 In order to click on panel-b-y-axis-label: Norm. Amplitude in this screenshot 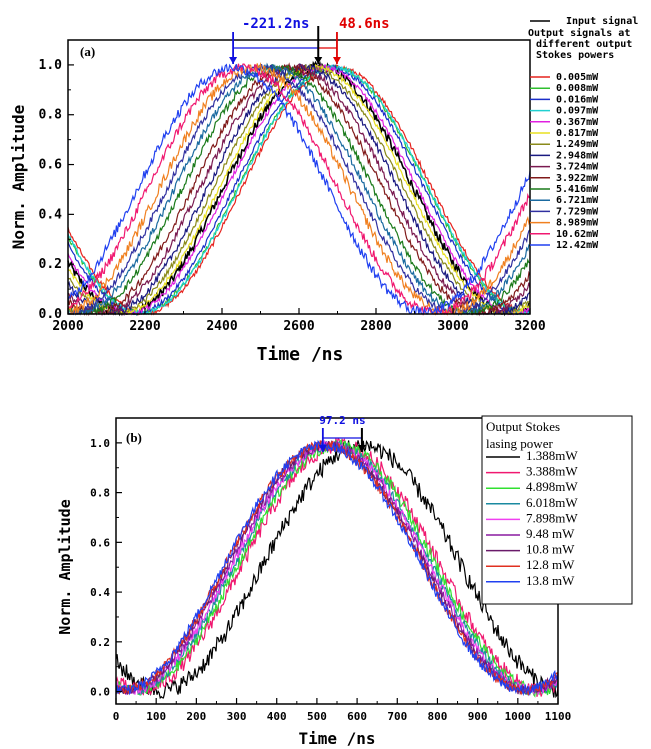, I will do `click(65, 566)`.